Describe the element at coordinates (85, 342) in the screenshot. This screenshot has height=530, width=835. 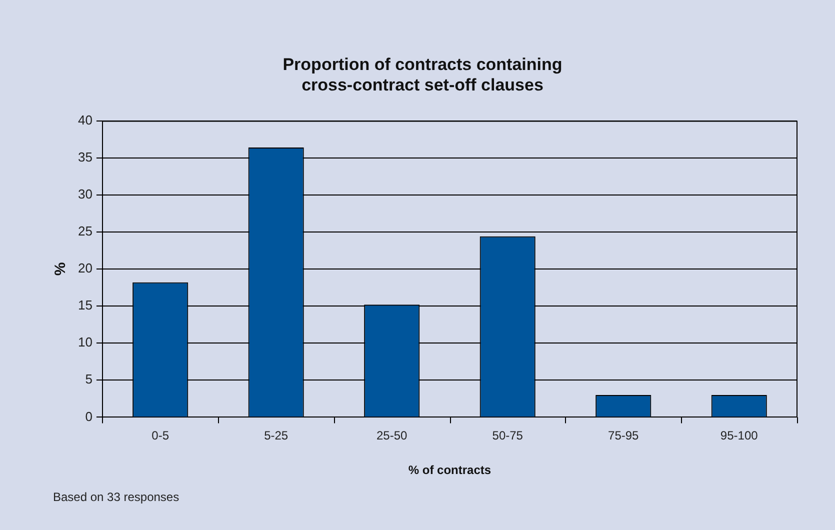
I see `y-tick-label: 10` at that location.